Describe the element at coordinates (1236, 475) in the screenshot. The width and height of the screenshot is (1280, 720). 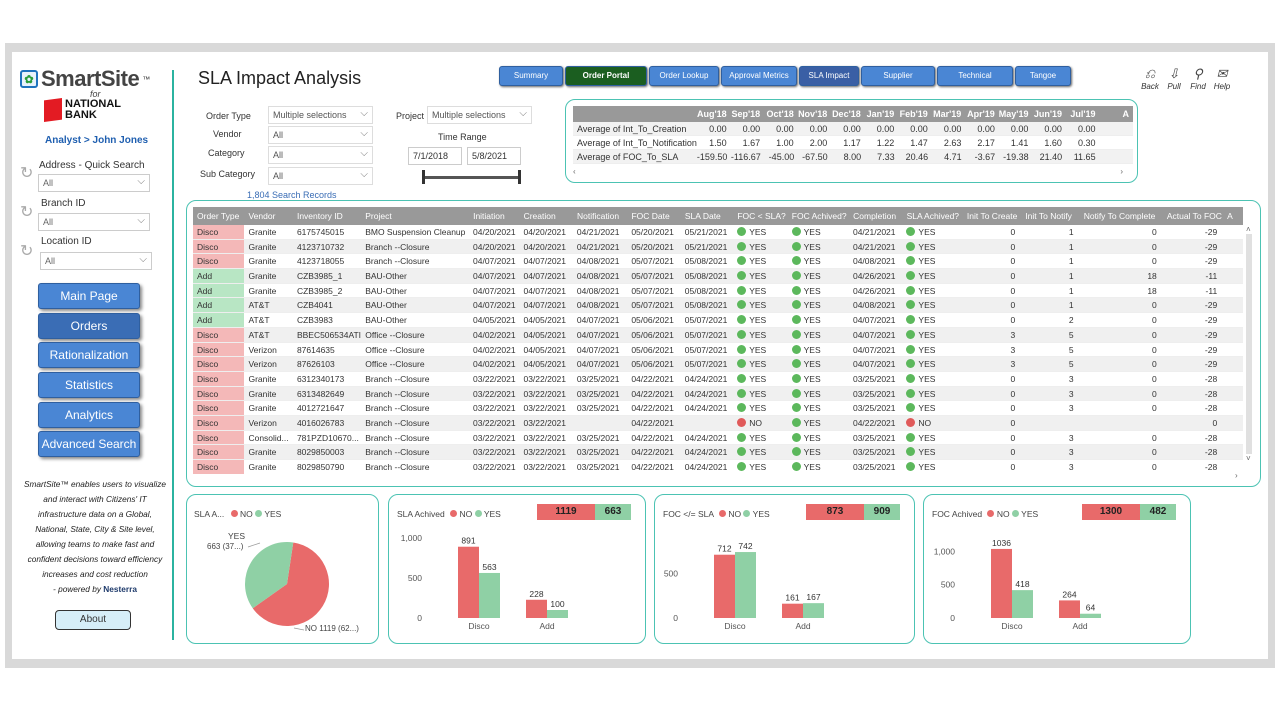
I see `scroll-right-icon: ›` at that location.